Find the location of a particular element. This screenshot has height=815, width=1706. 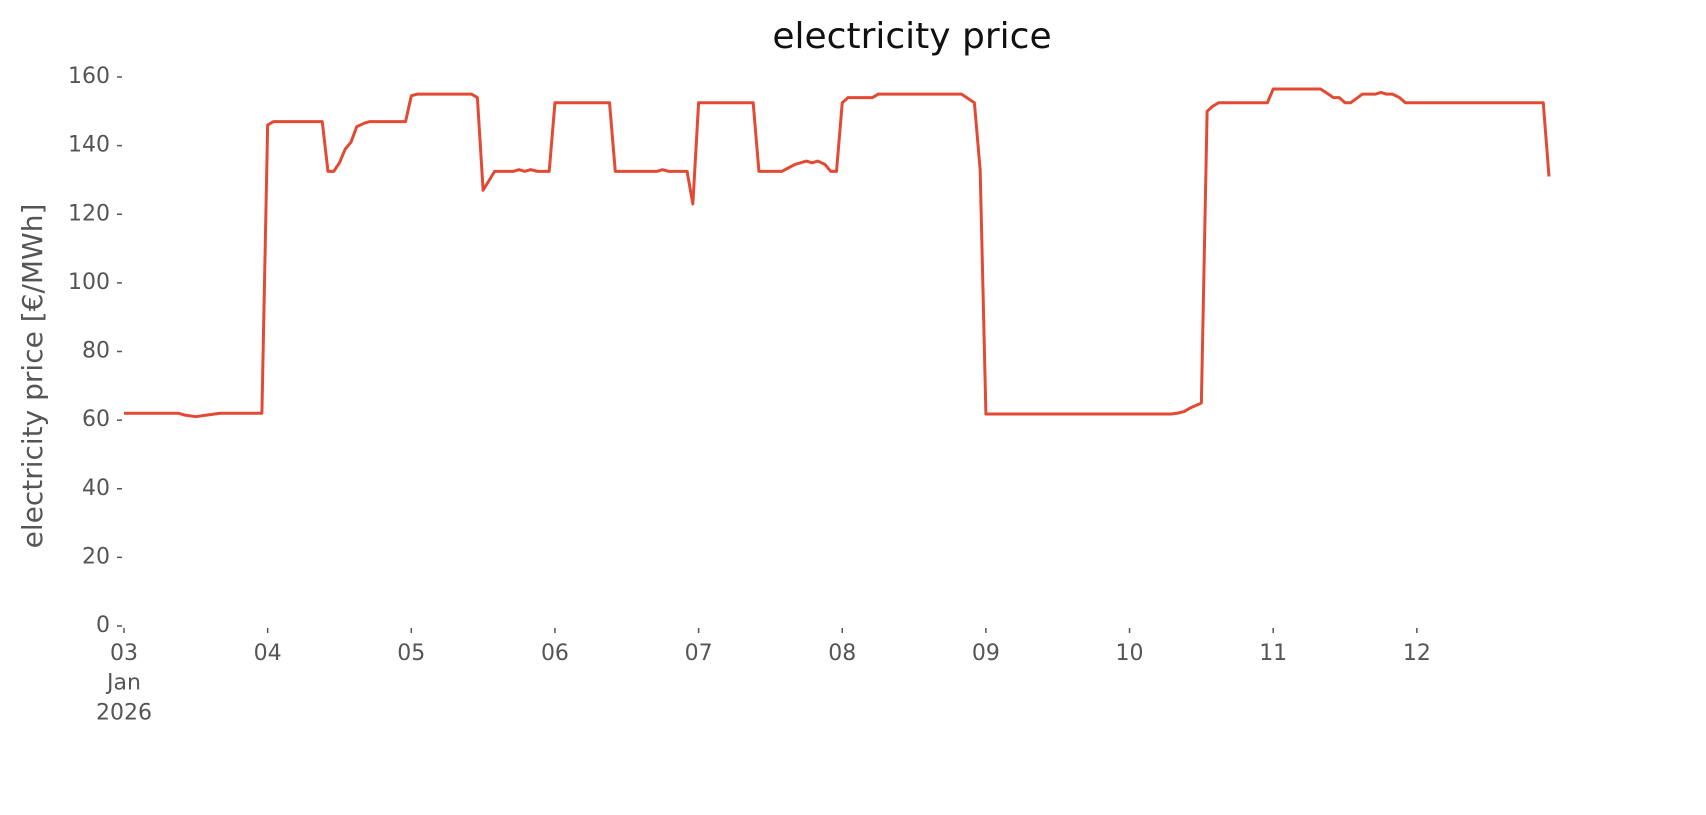

chart-title: electricity price is located at coordinates (911, 36).